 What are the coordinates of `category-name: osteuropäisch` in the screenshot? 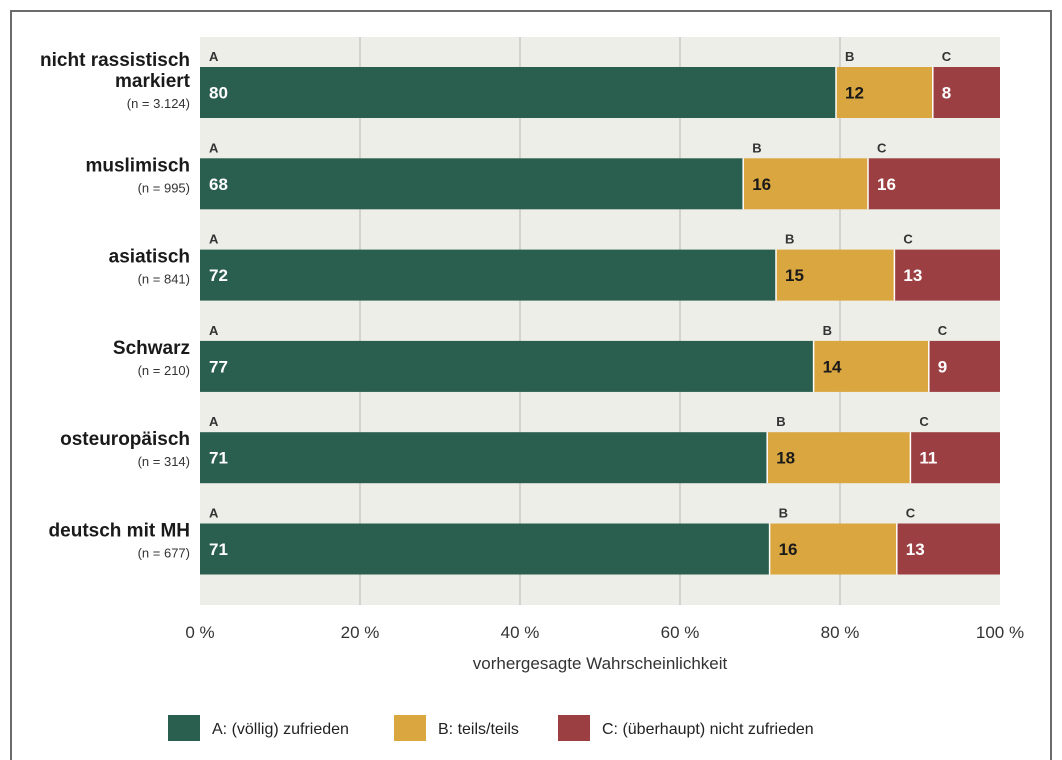 It's located at (125, 439).